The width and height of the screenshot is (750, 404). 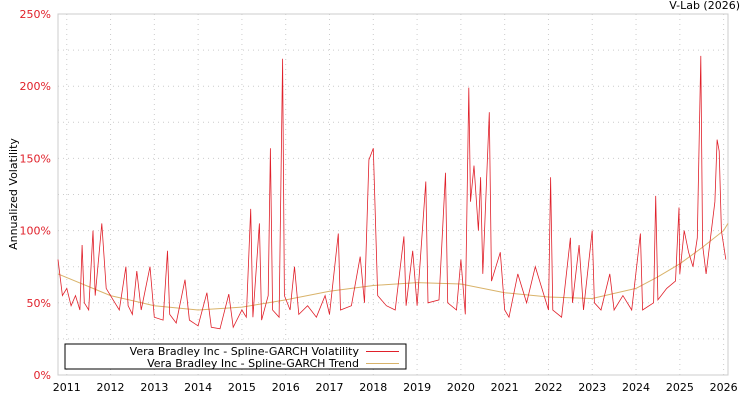 What do you see at coordinates (35, 14) in the screenshot?
I see `y-tick-label: 250%` at bounding box center [35, 14].